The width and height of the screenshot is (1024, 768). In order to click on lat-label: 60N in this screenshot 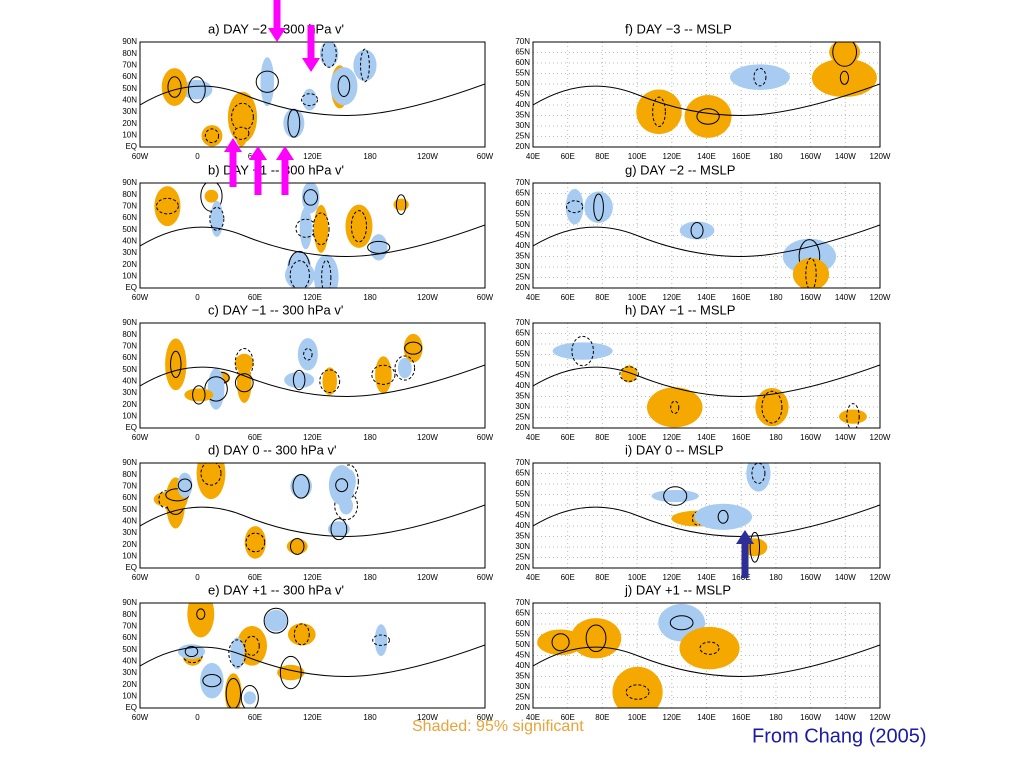, I will do `click(129, 637)`.